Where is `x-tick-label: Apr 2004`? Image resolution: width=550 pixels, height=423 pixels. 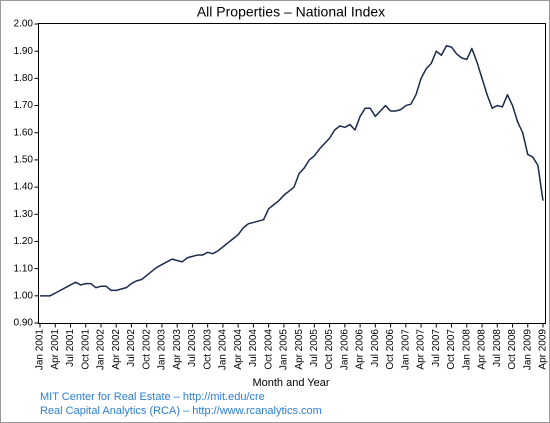 x-tick-label: Apr 2004 is located at coordinates (238, 349).